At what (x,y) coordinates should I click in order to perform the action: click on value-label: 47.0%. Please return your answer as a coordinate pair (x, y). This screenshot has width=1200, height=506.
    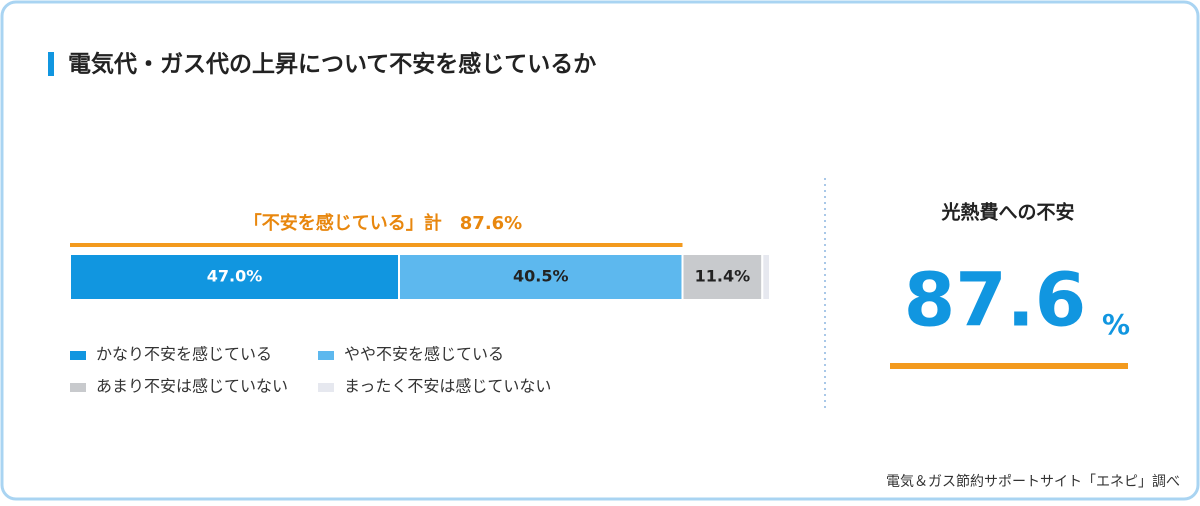
    Looking at the image, I should click on (235, 276).